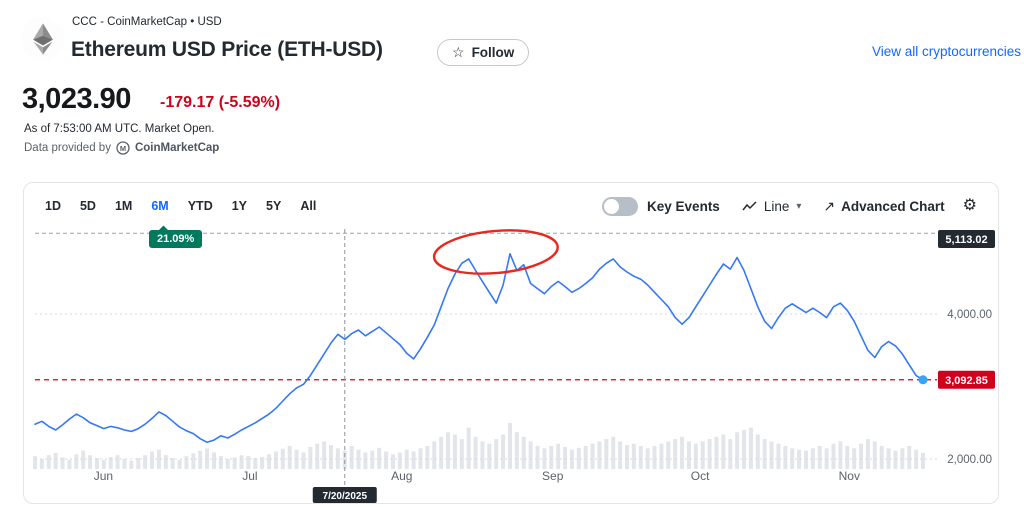 Image resolution: width=1024 pixels, height=507 pixels. I want to click on x-axis-labels: Jun Jul Aug Sep Oct Nov, so click(477, 476).